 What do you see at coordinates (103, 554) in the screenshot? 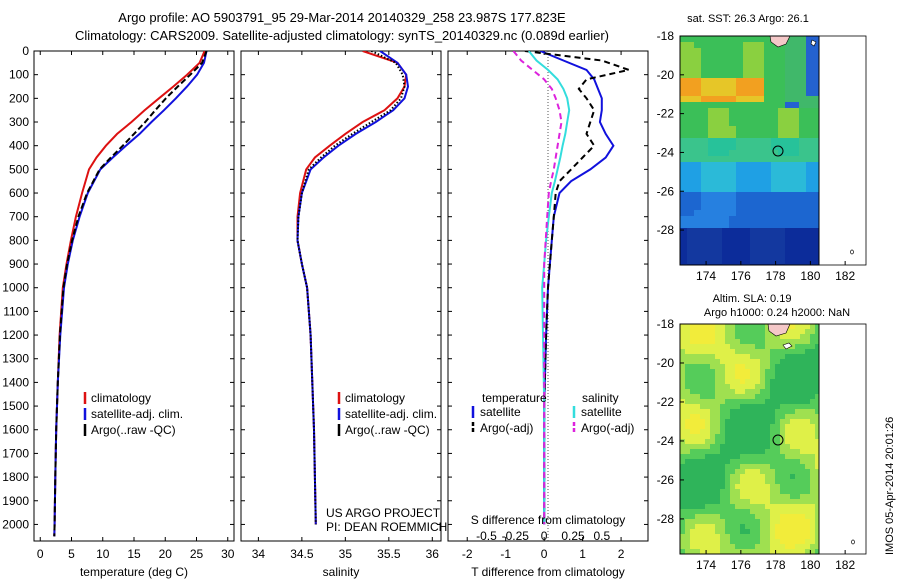
I see `x-tick-label: 10` at bounding box center [103, 554].